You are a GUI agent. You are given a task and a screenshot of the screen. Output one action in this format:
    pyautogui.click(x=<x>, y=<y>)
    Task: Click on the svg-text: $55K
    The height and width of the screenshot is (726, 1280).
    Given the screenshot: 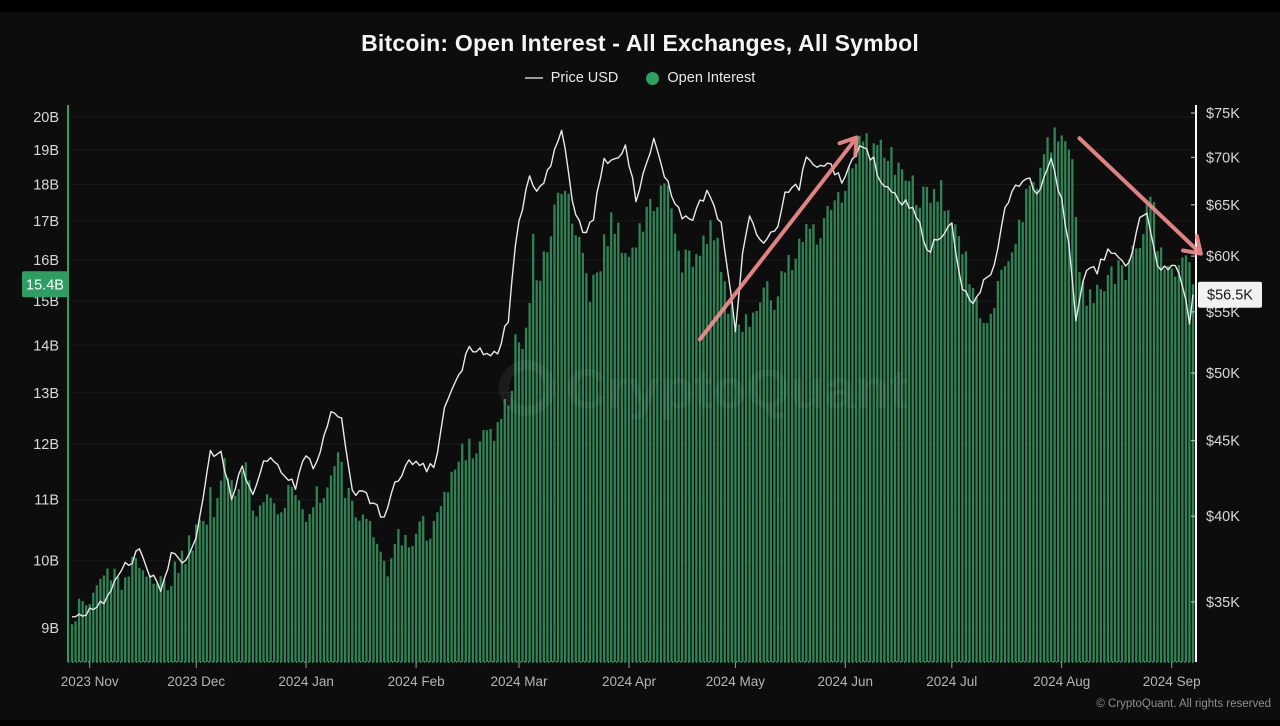 What is the action you would take?
    pyautogui.click(x=1223, y=313)
    